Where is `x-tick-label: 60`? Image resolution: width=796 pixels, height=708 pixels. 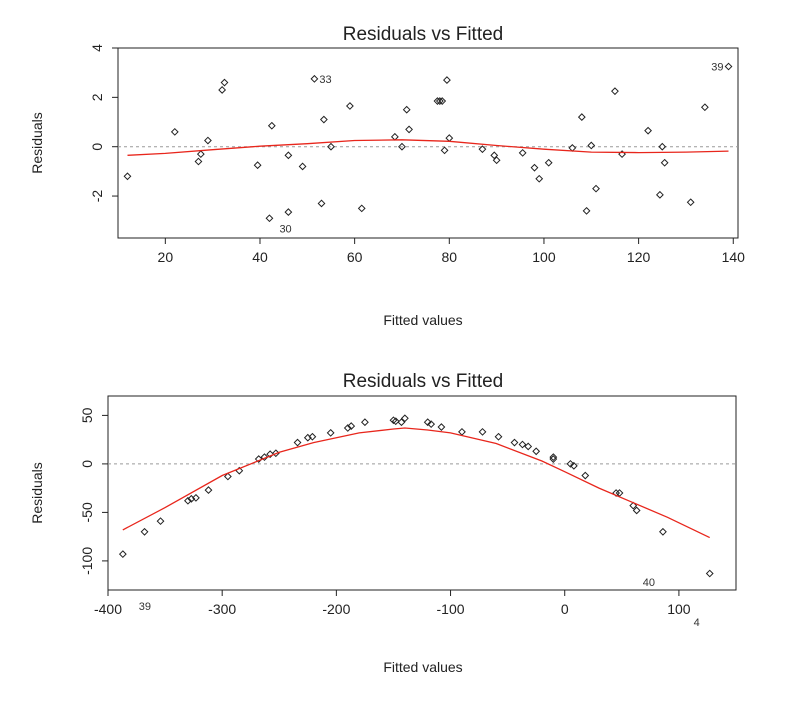 x-tick-label: 60 is located at coordinates (355, 257).